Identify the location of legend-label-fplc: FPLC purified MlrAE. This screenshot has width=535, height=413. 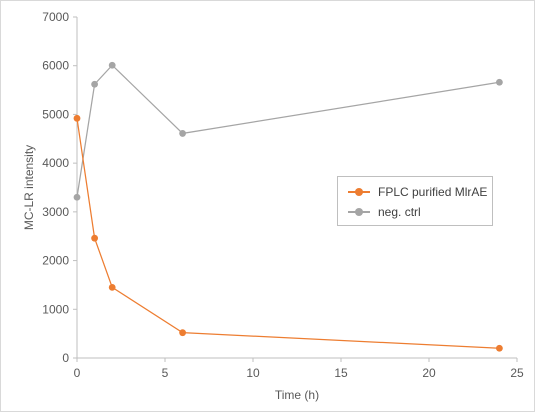
(433, 192).